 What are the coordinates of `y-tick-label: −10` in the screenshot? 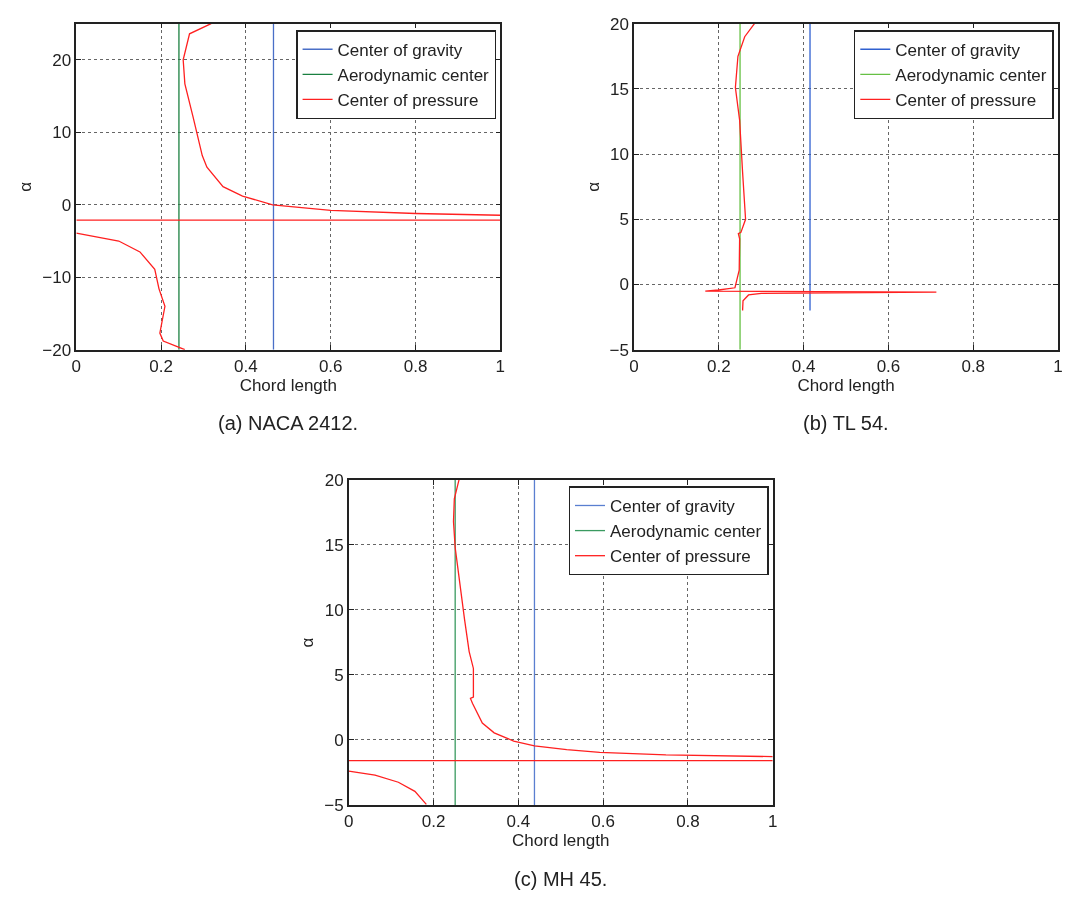 It's located at (57, 278).